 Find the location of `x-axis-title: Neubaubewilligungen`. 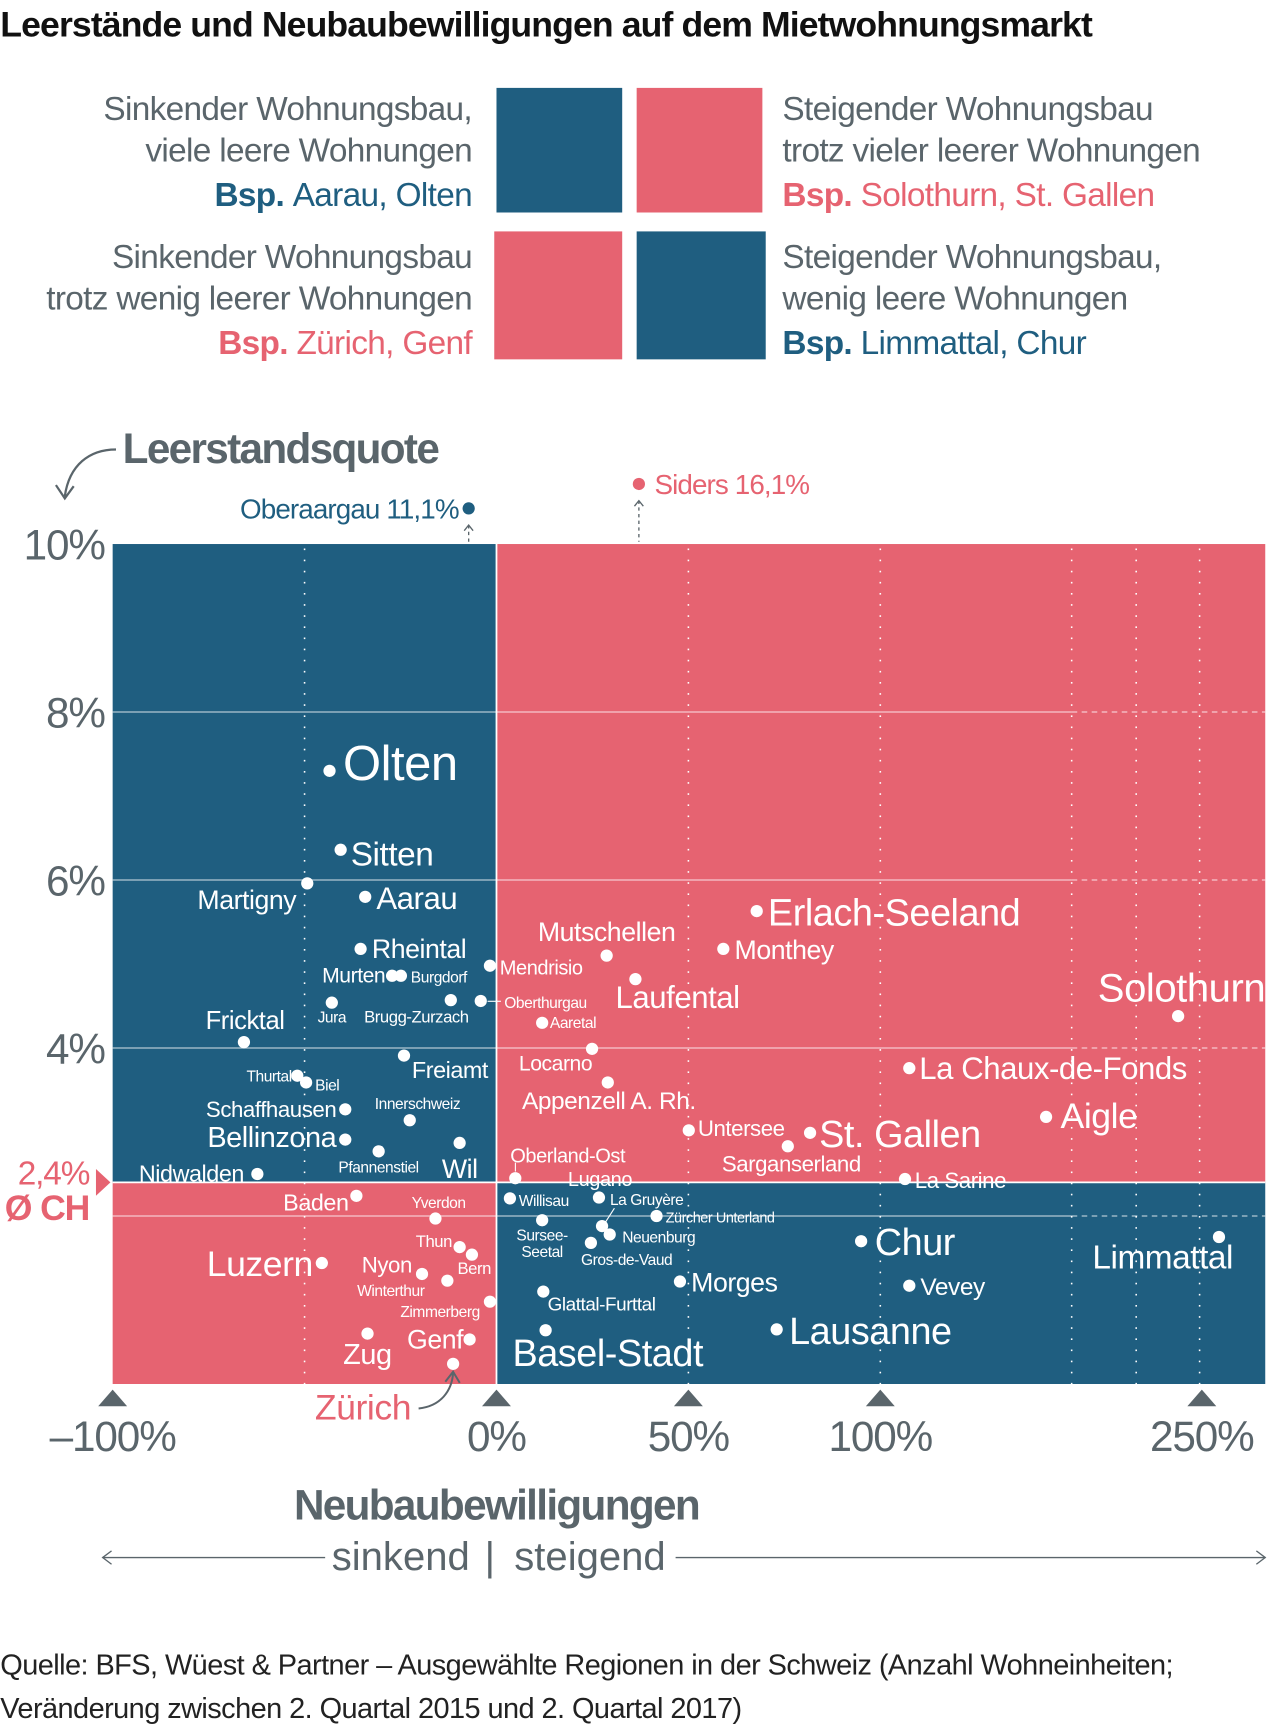

x-axis-title: Neubaubewilligungen is located at coordinates (496, 1505).